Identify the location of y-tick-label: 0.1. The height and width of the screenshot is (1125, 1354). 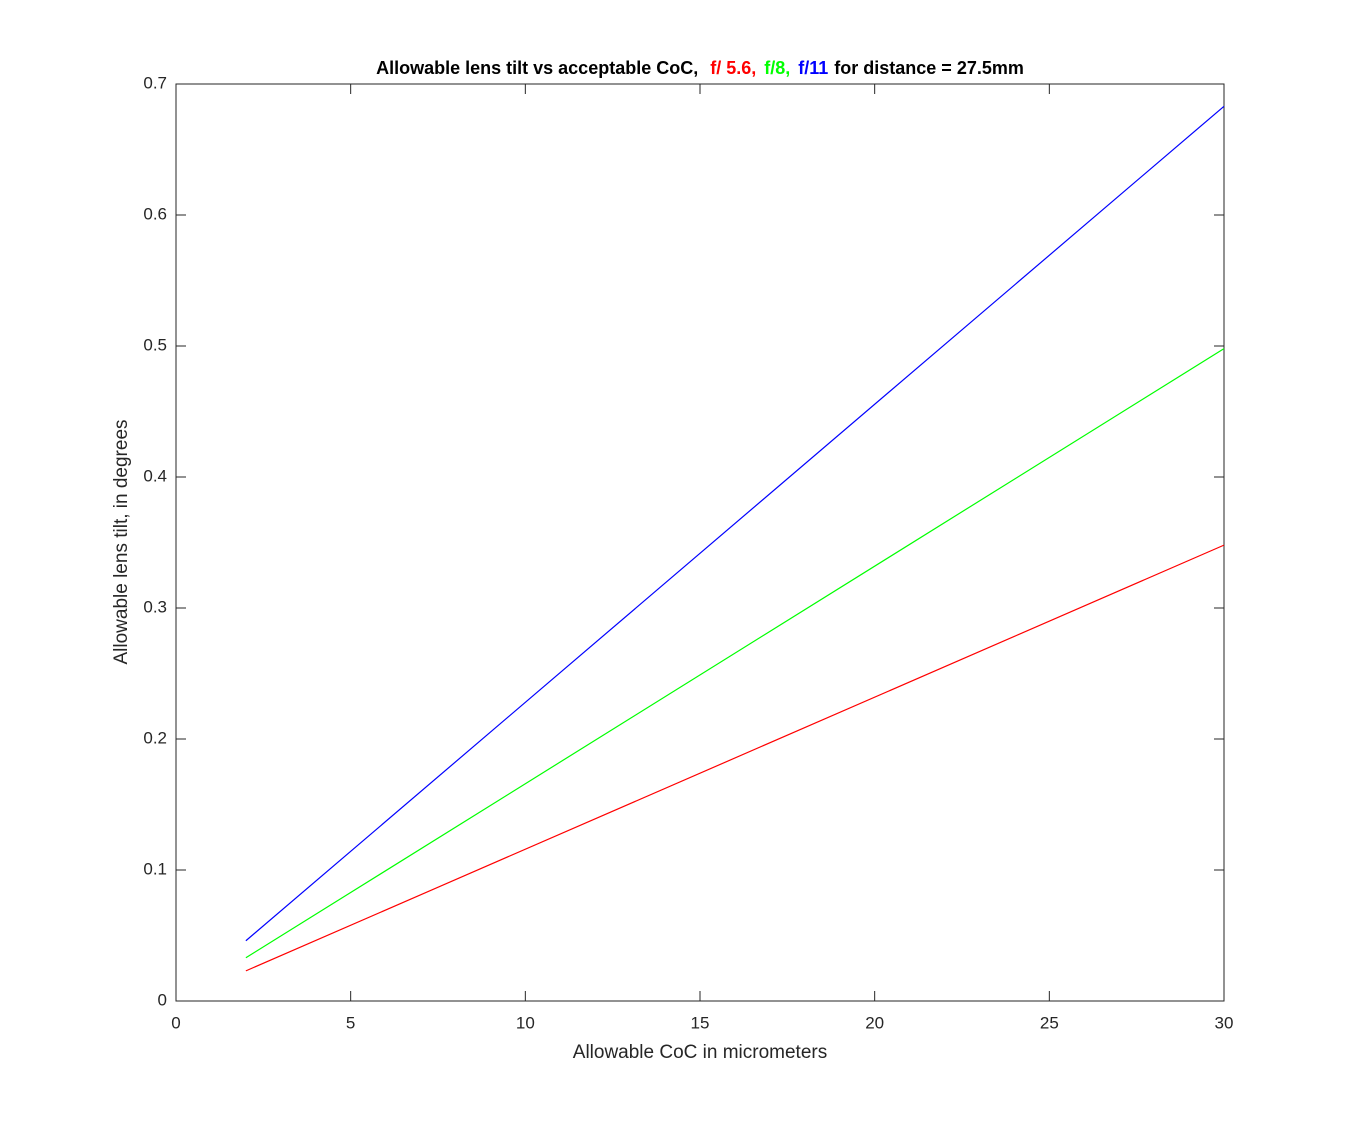
(155, 868).